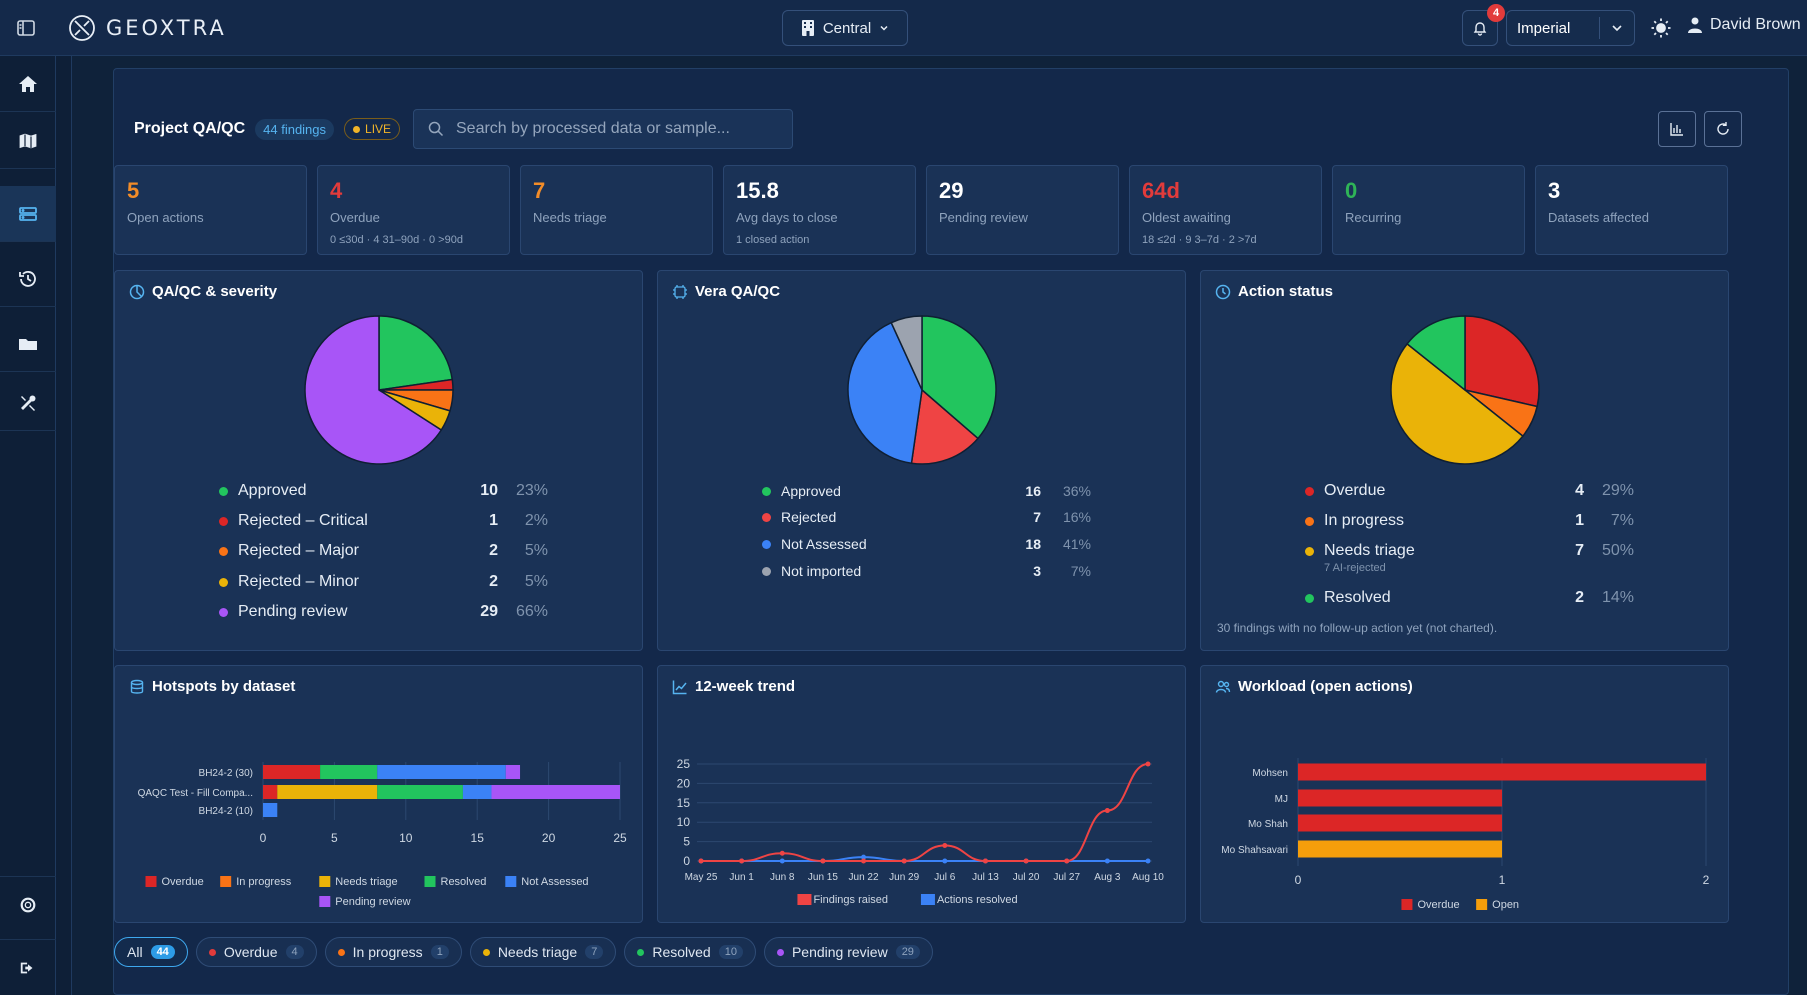 Image resolution: width=1807 pixels, height=995 pixels. Describe the element at coordinates (1723, 129) in the screenshot. I see `refresh-button` at that location.